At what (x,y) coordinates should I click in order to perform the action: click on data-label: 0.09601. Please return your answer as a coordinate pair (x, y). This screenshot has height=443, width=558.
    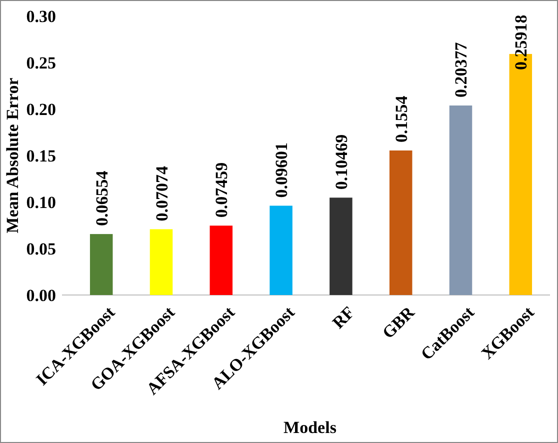
    Looking at the image, I should click on (282, 170).